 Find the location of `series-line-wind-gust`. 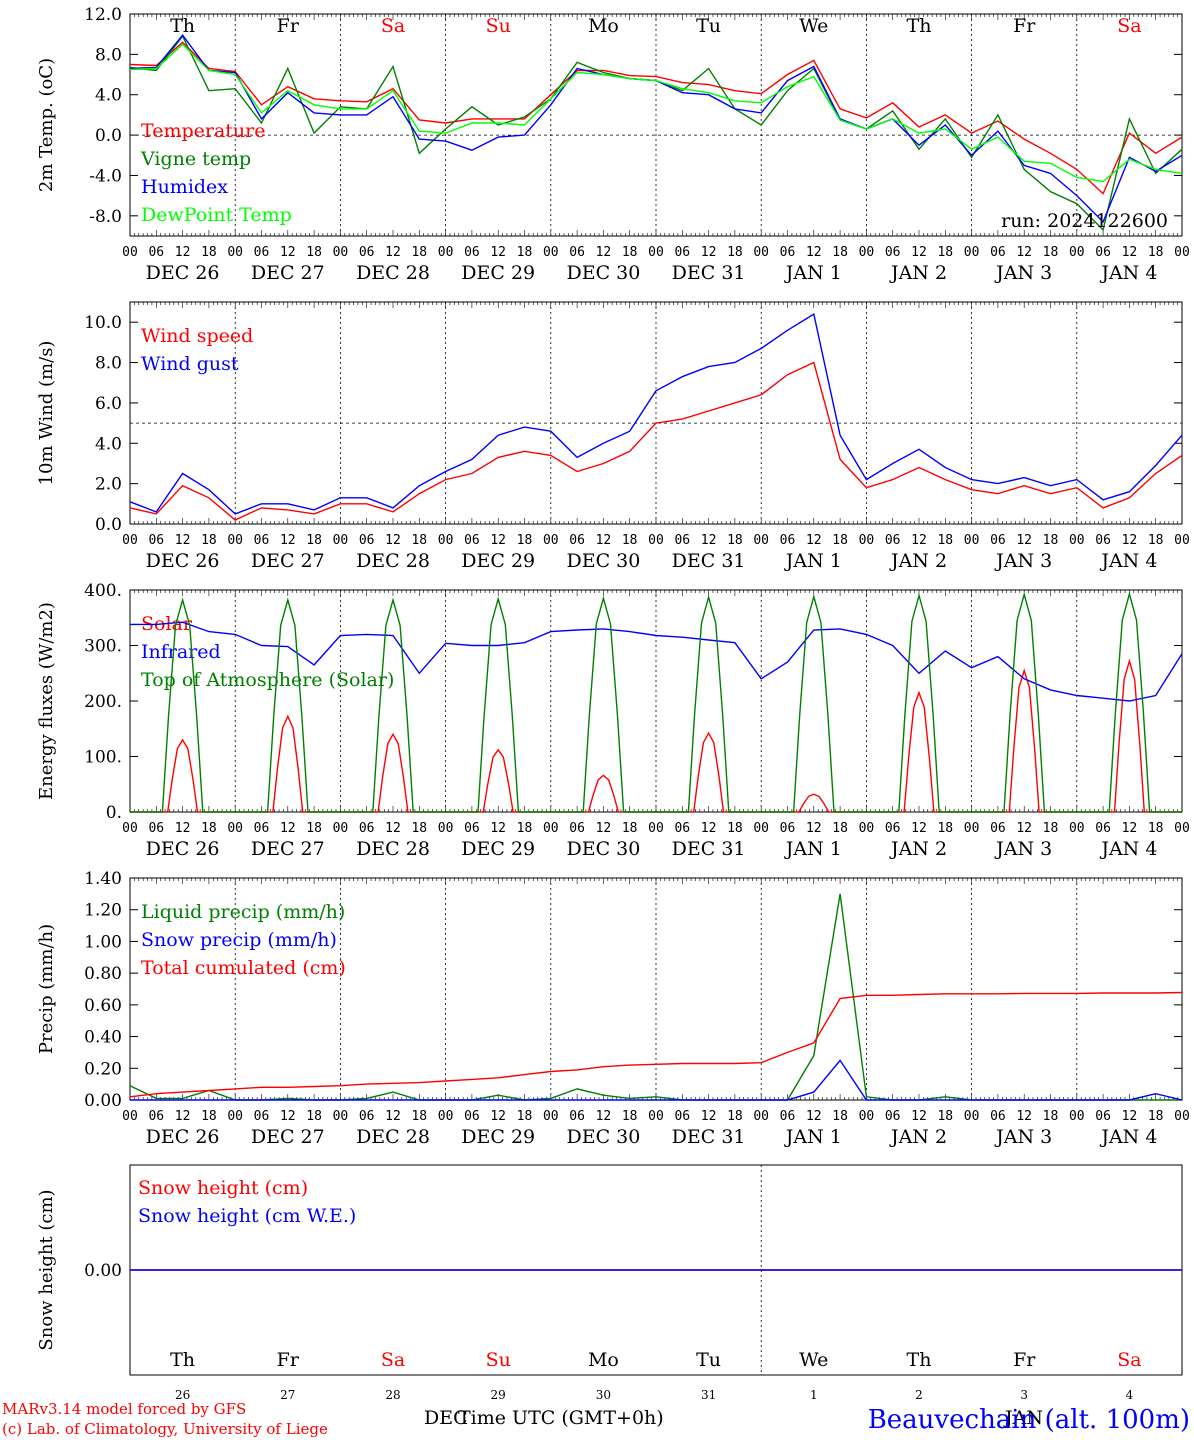

series-line-wind-gust is located at coordinates (656, 413).